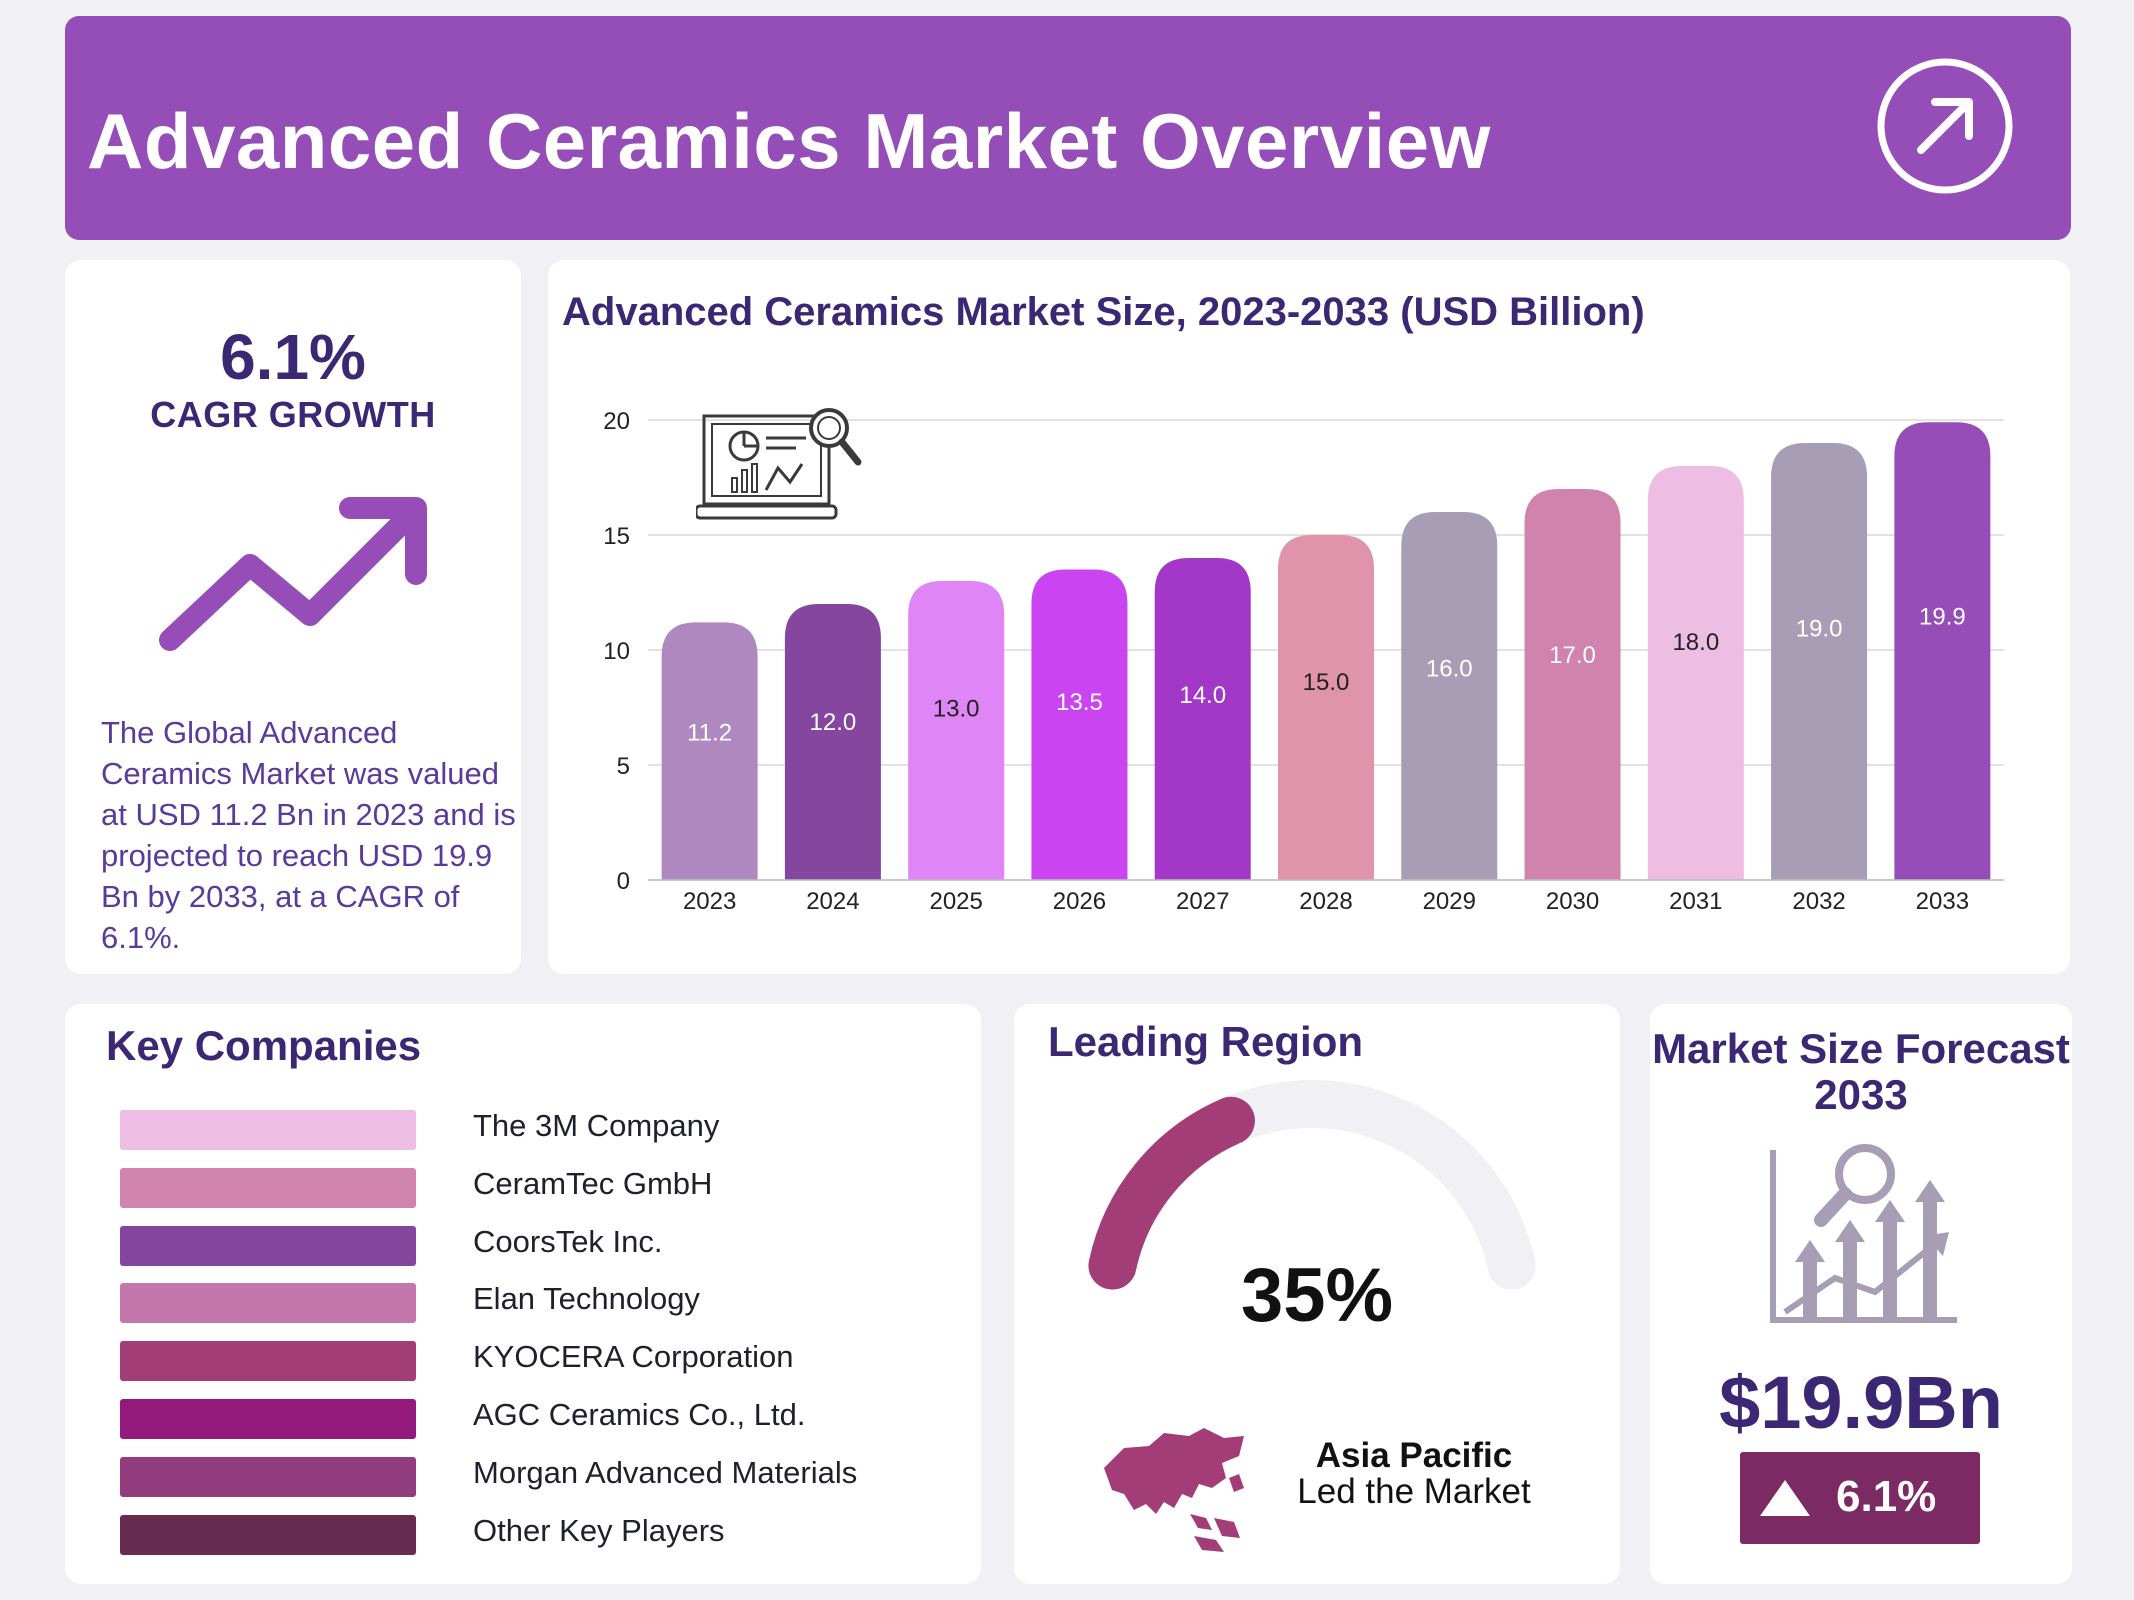 The width and height of the screenshot is (2134, 1600). Describe the element at coordinates (616, 651) in the screenshot. I see `y-tick-label: 10` at that location.